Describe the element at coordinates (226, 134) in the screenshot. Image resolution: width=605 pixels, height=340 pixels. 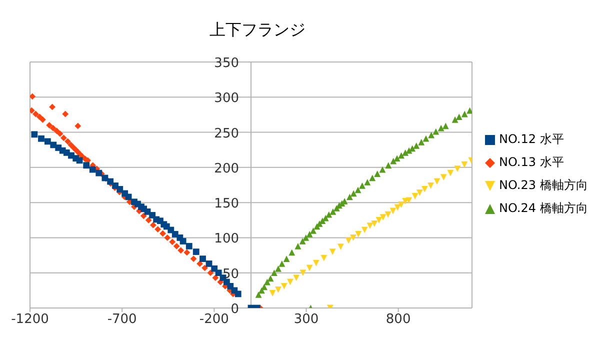
I see `y-tick-label: 250` at that location.